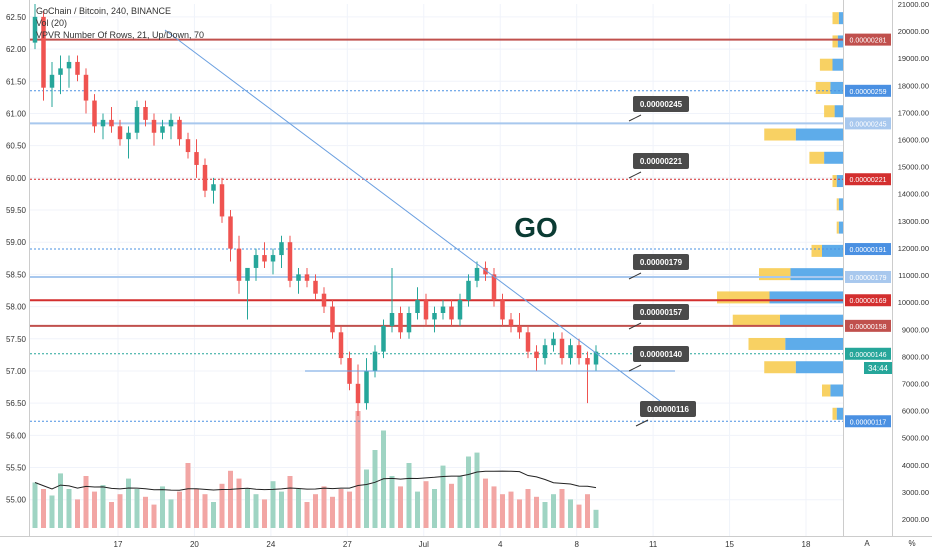 Image resolution: width=932 pixels, height=550 pixels. I want to click on time-tick-label: Jul, so click(424, 544).